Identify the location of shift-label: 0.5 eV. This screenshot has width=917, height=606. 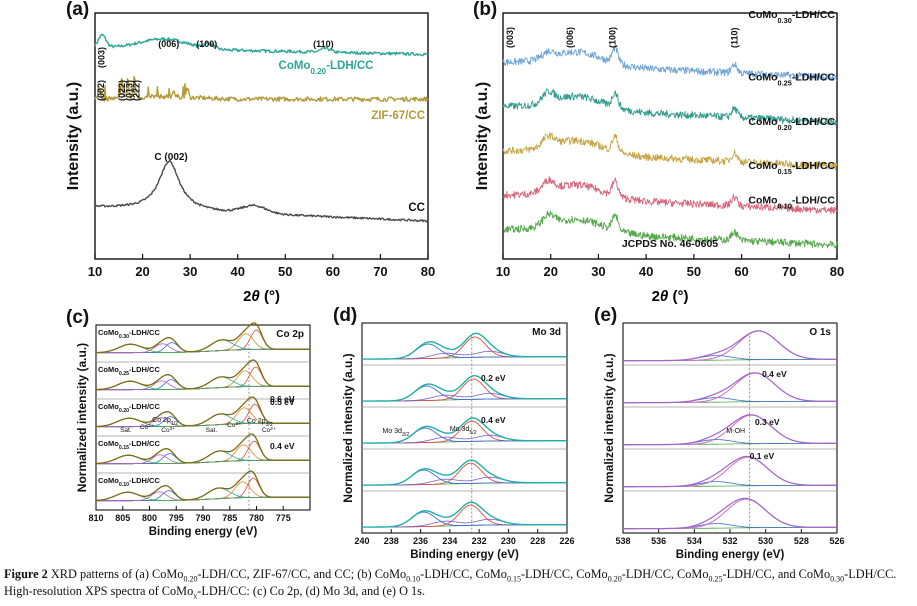
(282, 402).